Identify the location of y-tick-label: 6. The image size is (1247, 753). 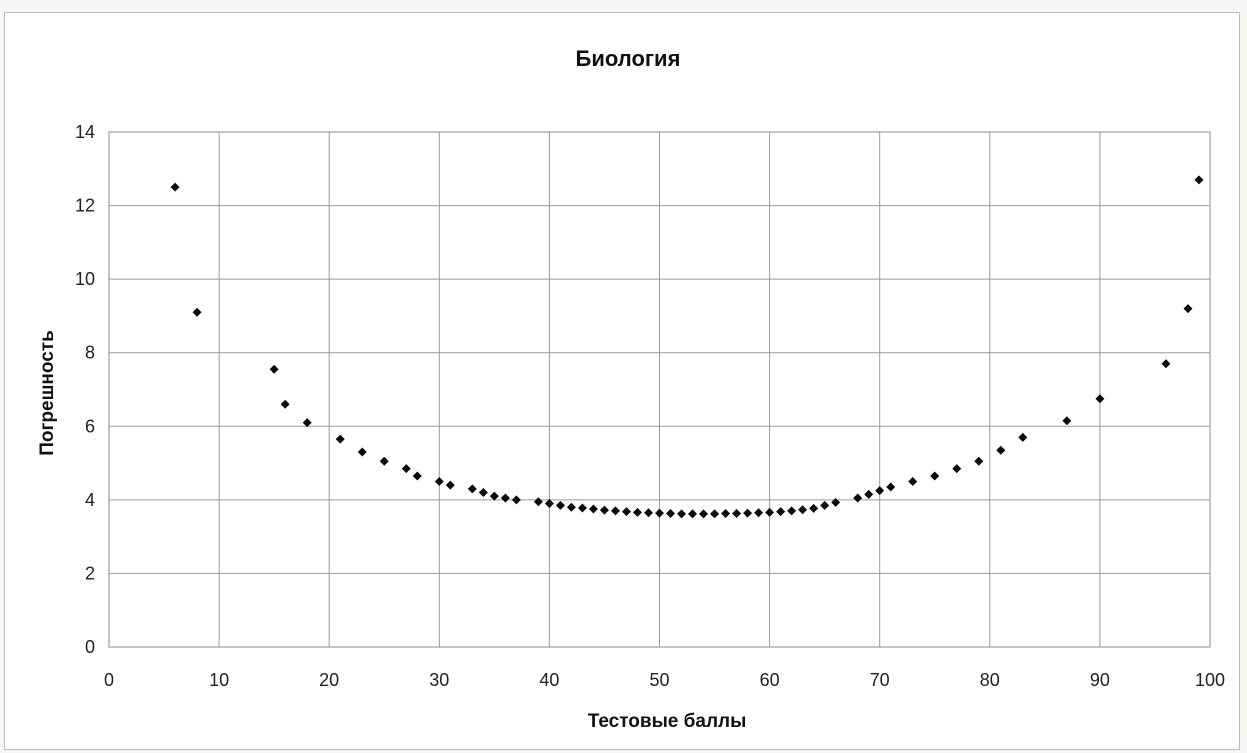
(90, 426).